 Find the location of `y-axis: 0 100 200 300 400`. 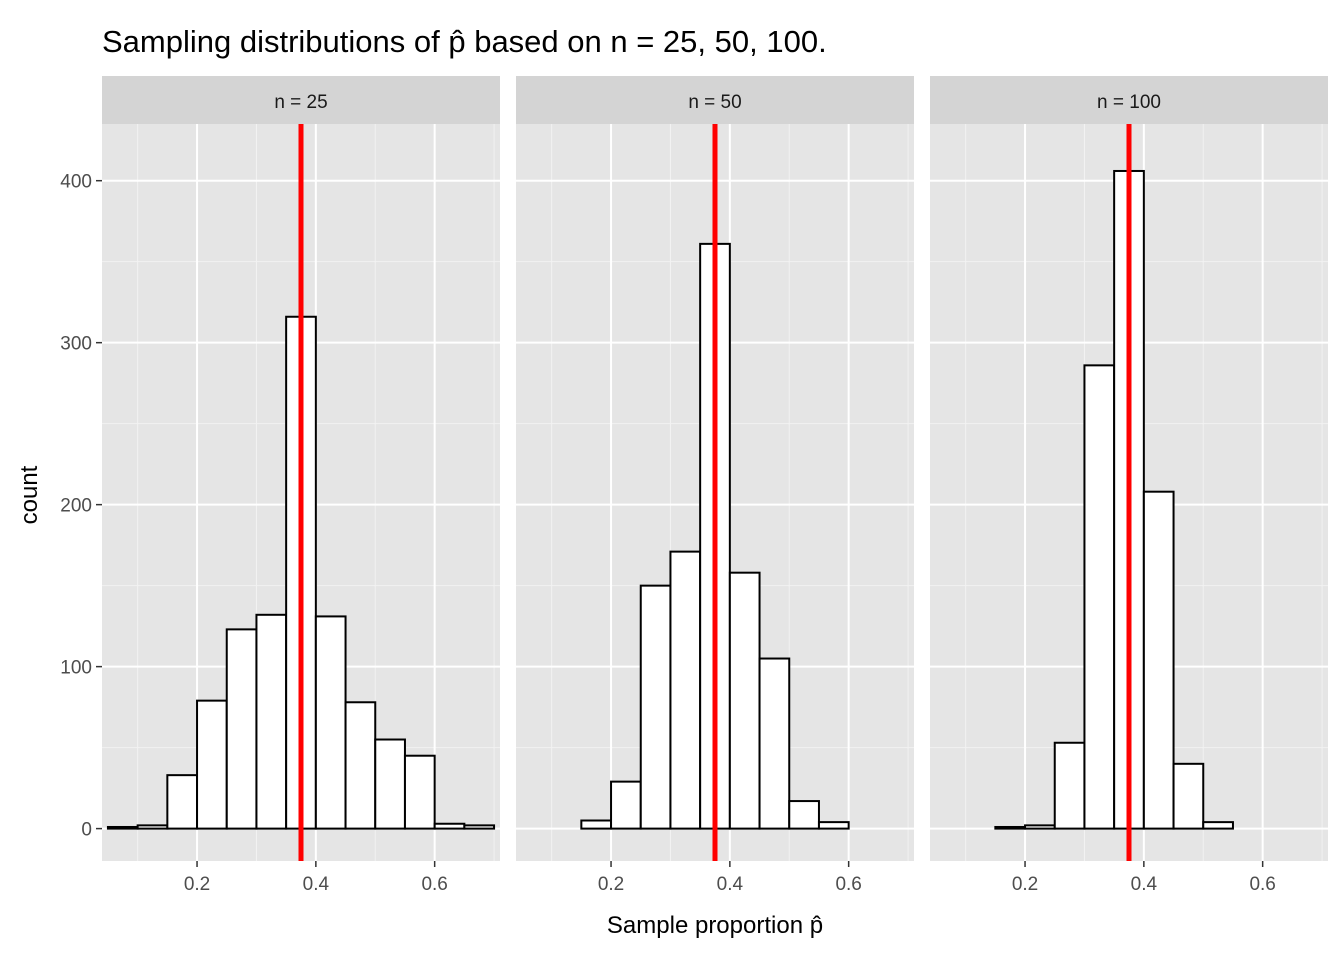

y-axis: 0 100 200 300 400 is located at coordinates (81, 506).